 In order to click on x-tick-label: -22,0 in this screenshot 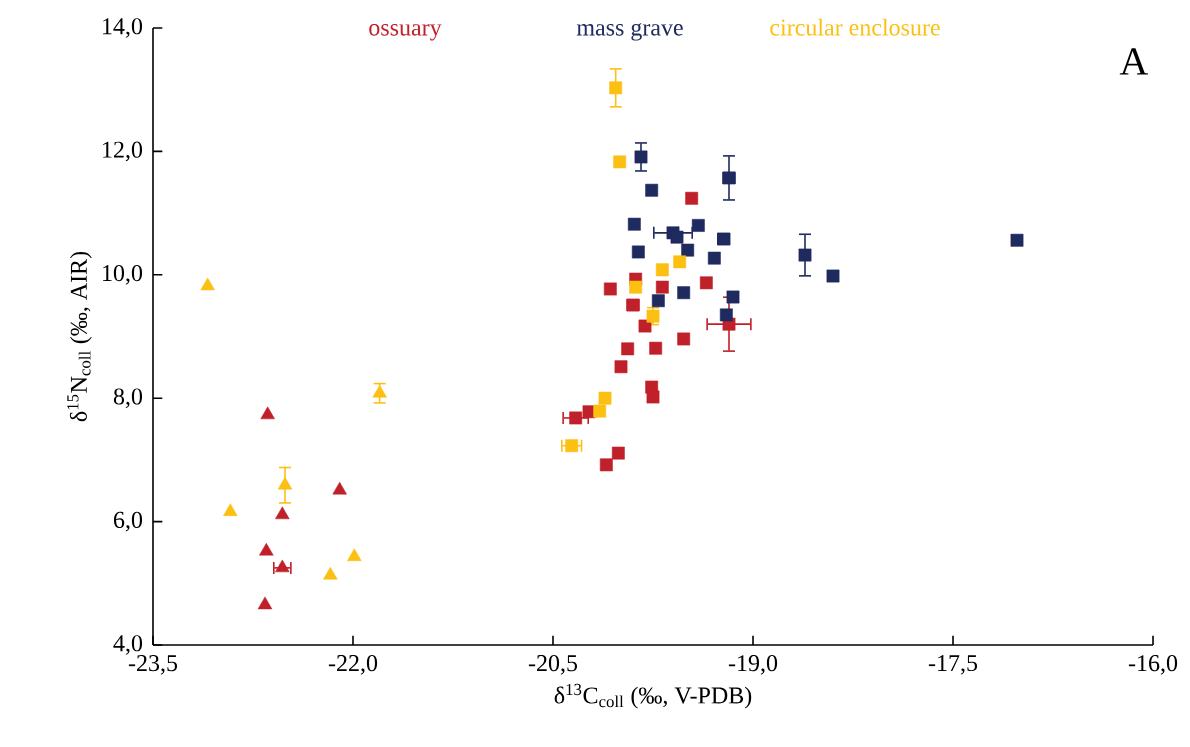, I will do `click(353, 665)`.